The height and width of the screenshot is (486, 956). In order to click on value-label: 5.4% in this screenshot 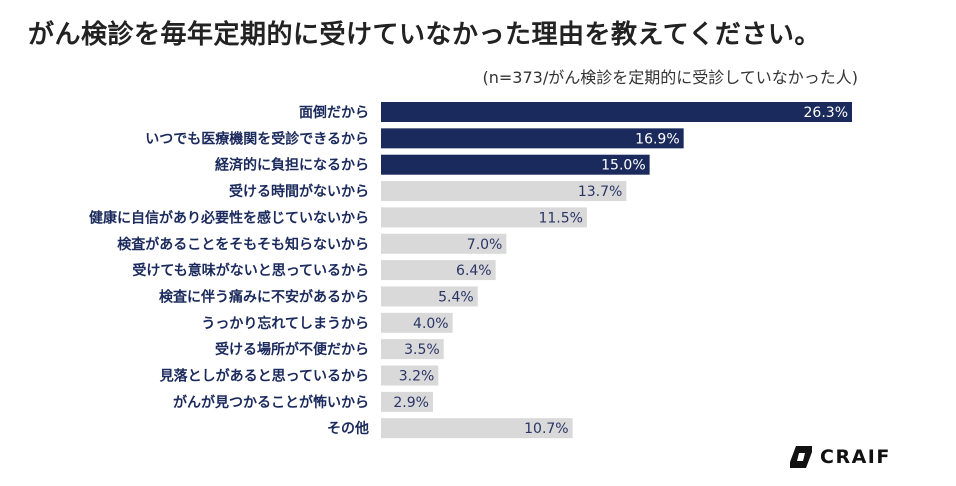, I will do `click(456, 297)`.